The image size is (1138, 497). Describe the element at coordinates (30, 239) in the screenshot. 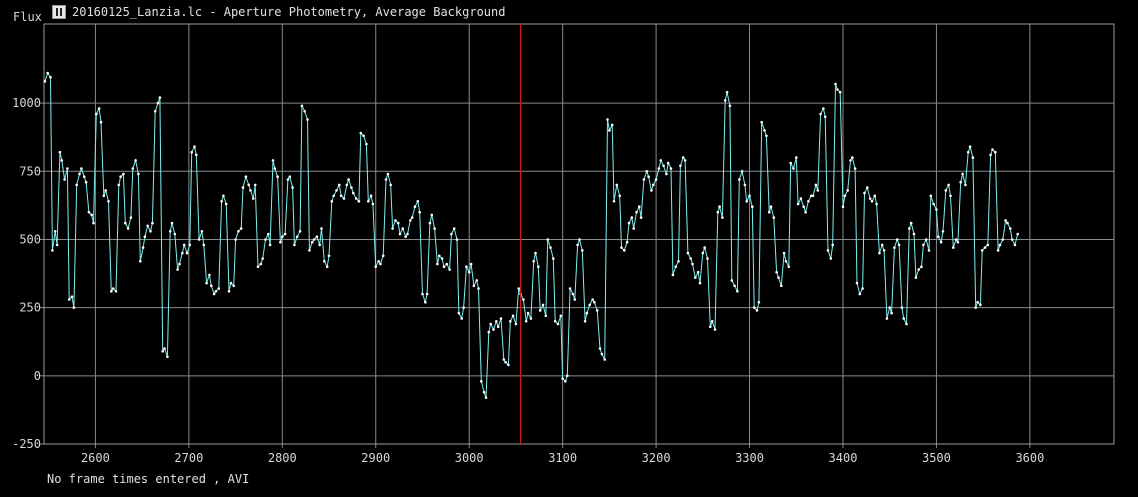

I see `y-tick-label: 500` at that location.